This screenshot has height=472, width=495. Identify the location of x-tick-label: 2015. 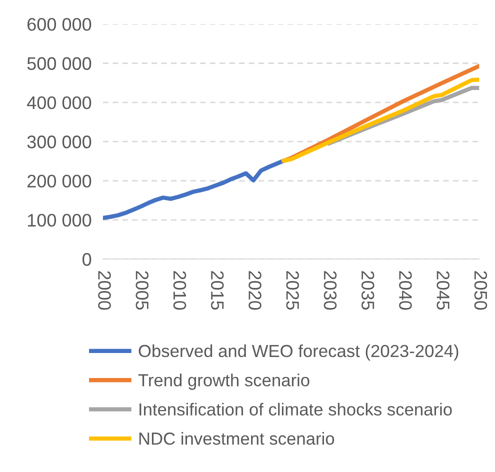
(217, 290).